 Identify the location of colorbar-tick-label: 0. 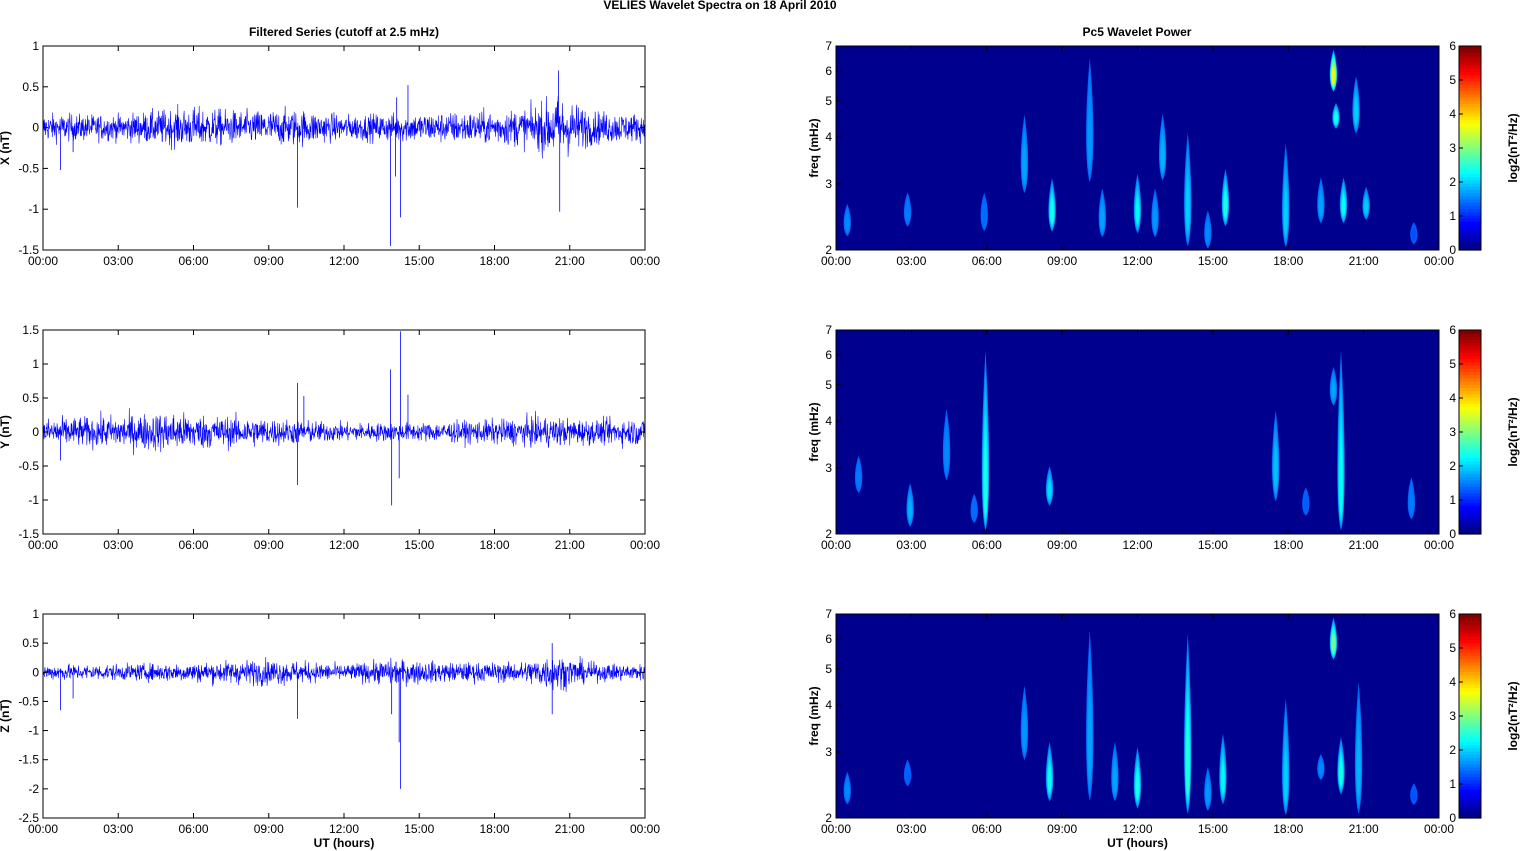
(1452, 534).